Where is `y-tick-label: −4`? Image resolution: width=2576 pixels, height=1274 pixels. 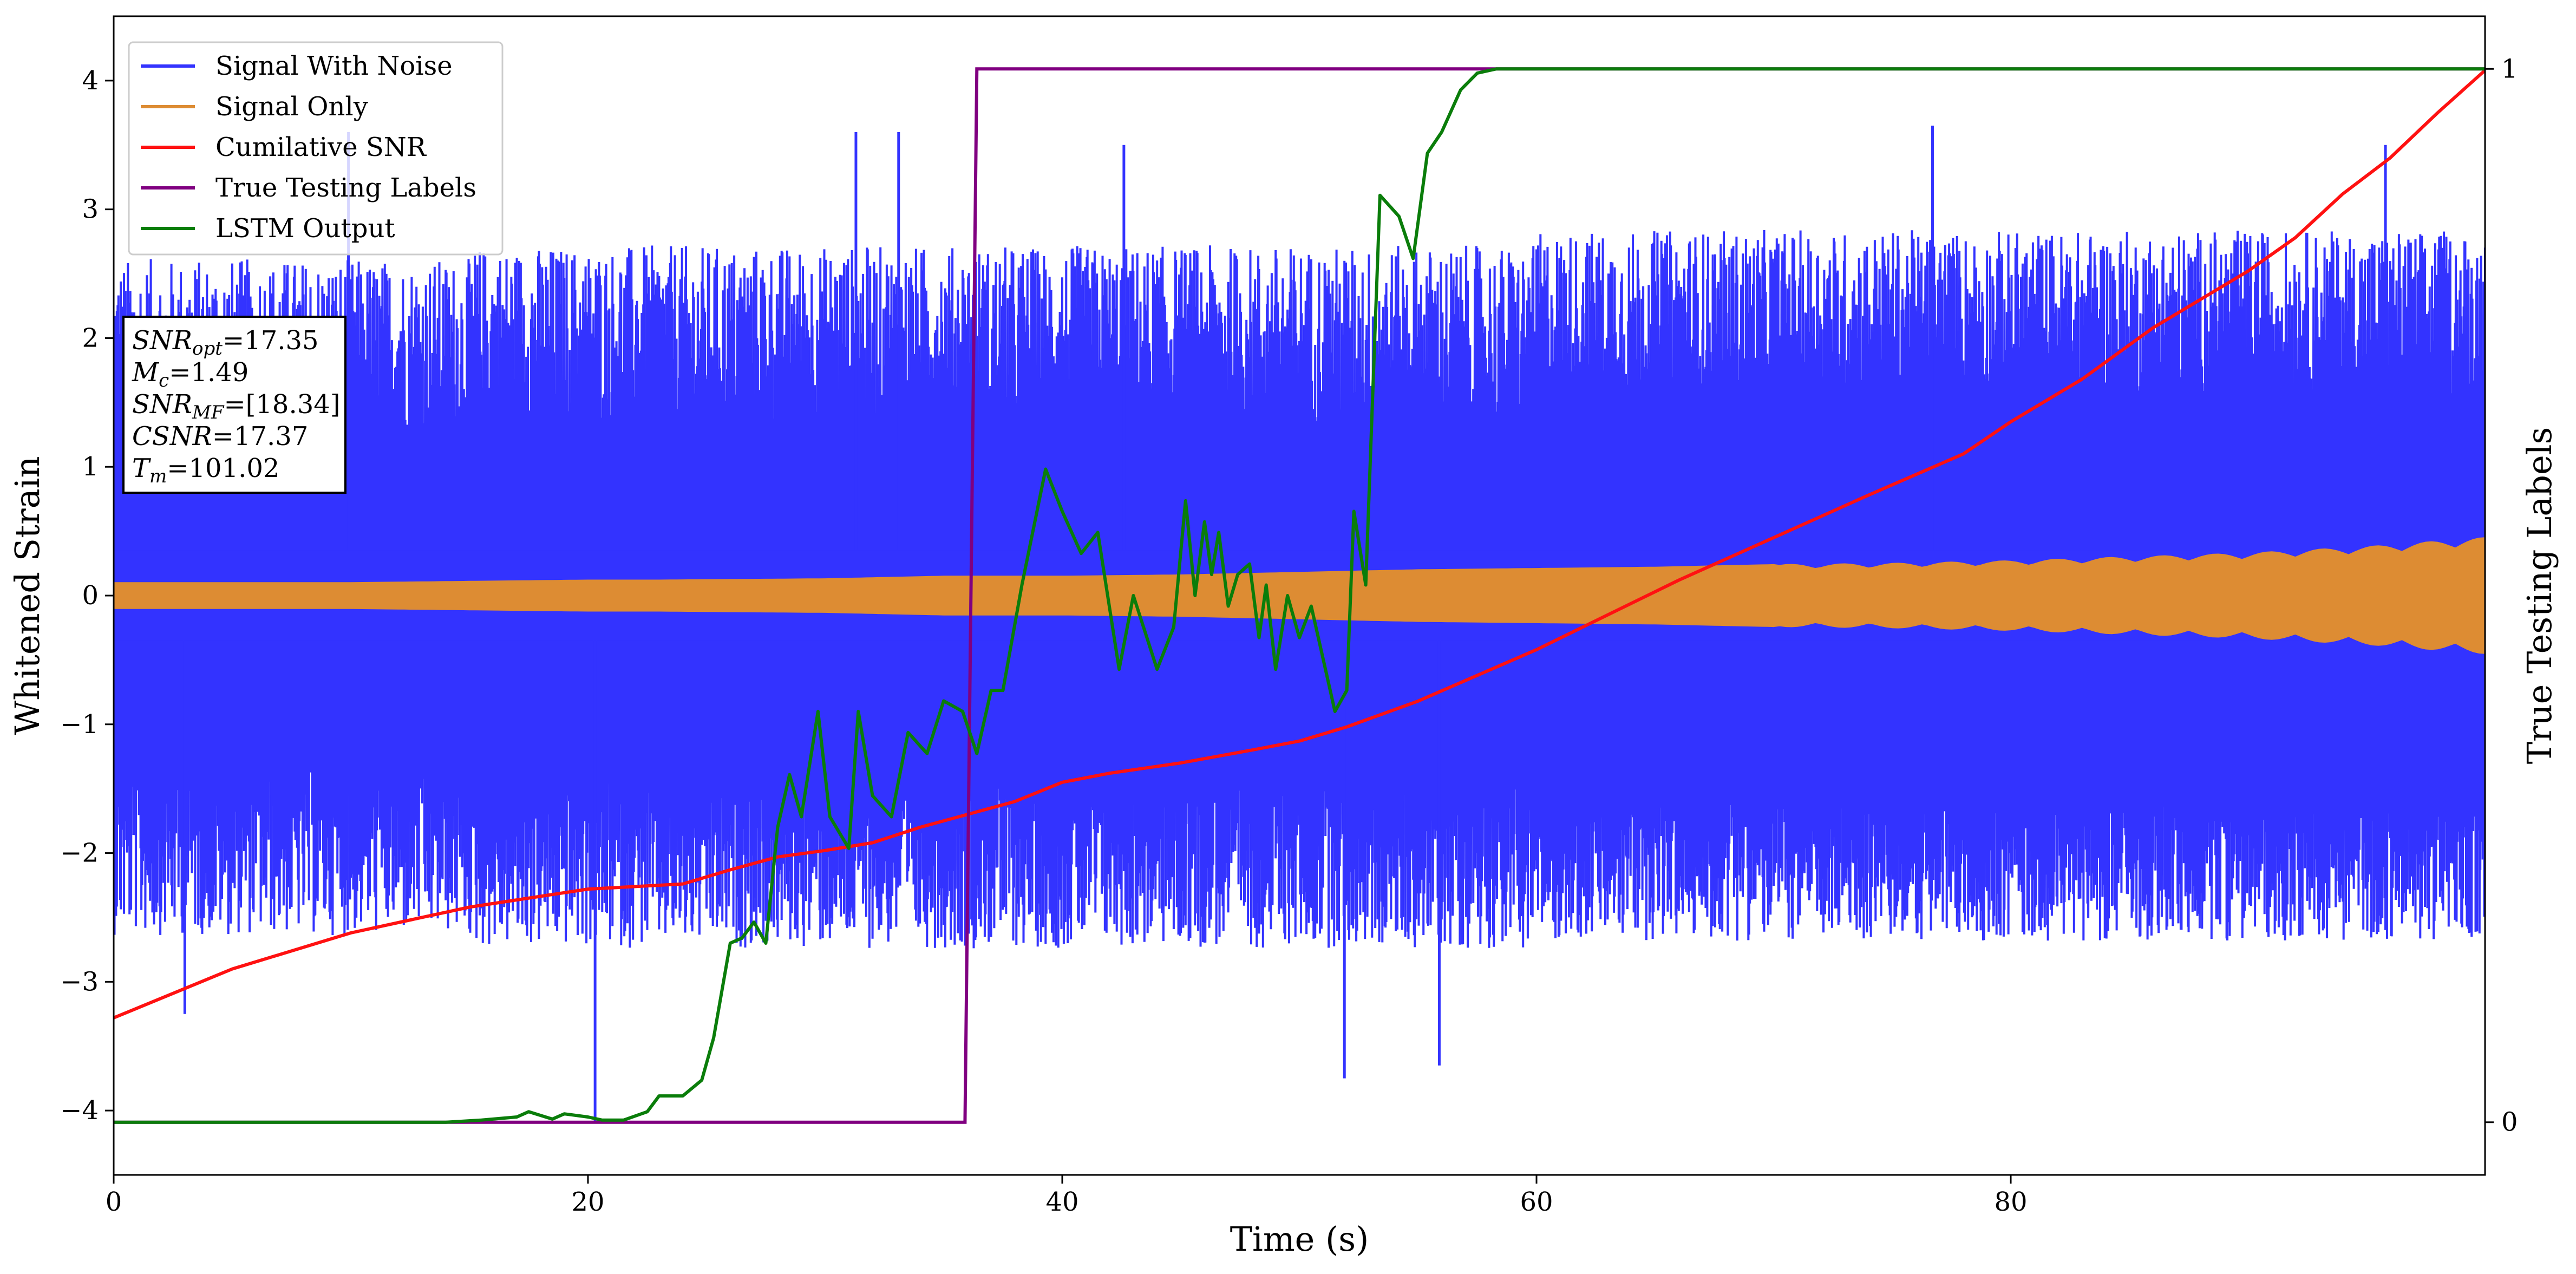
y-tick-label: −4 is located at coordinates (79, 1110).